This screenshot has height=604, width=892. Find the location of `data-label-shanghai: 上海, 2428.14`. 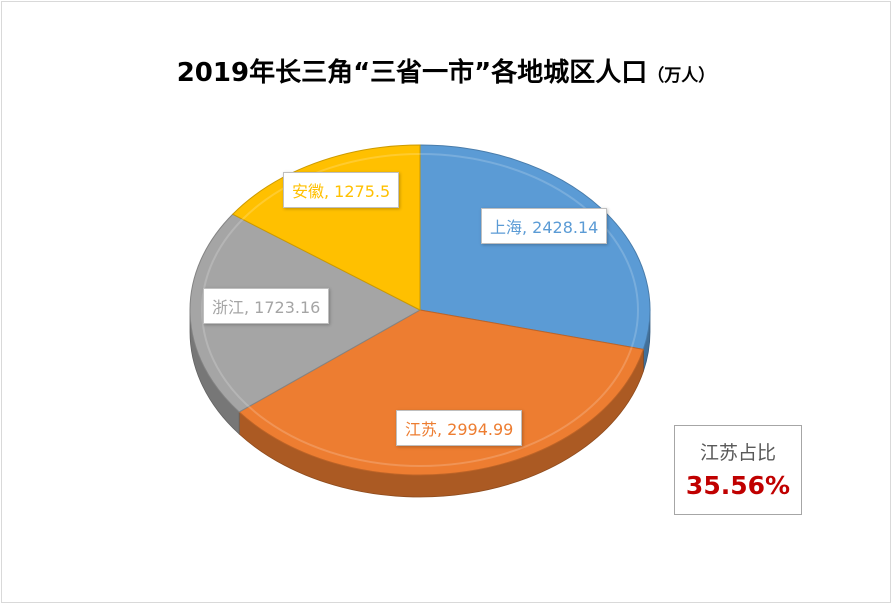

data-label-shanghai: 上海, 2428.14 is located at coordinates (544, 226).